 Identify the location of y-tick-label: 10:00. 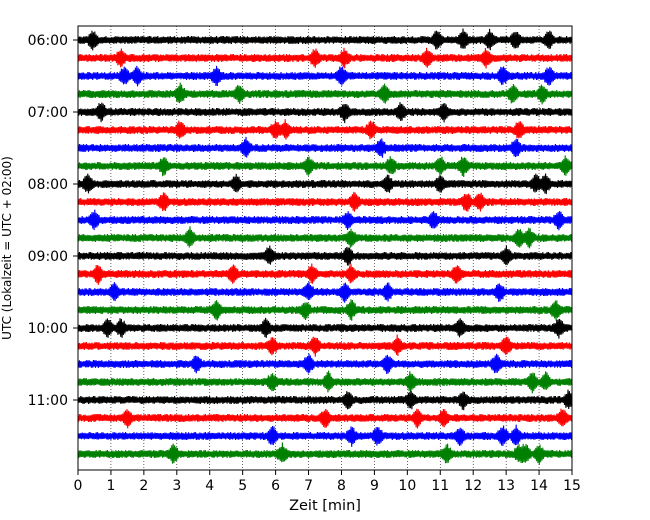
(48, 329).